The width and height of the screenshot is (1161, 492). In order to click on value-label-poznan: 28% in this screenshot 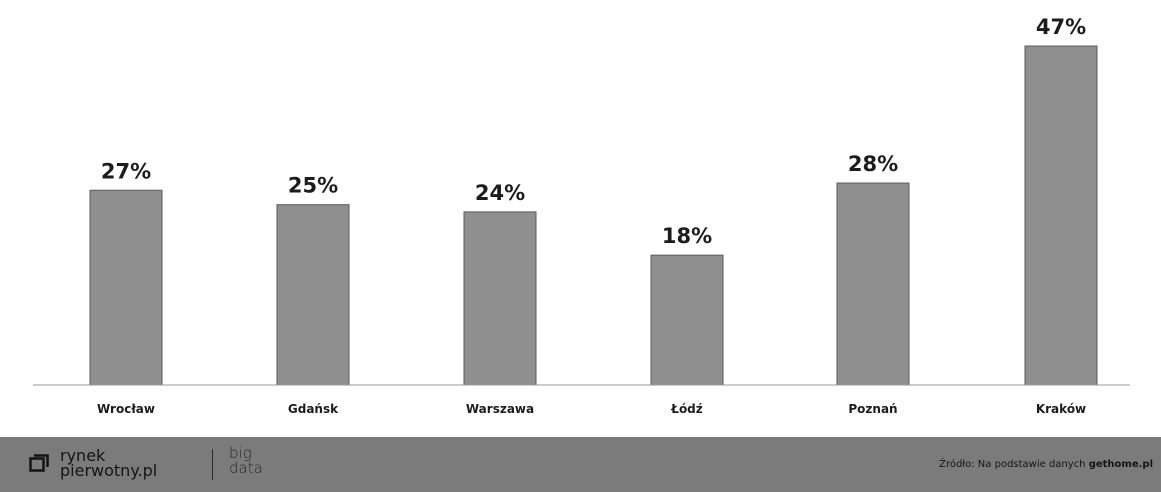, I will do `click(873, 164)`.